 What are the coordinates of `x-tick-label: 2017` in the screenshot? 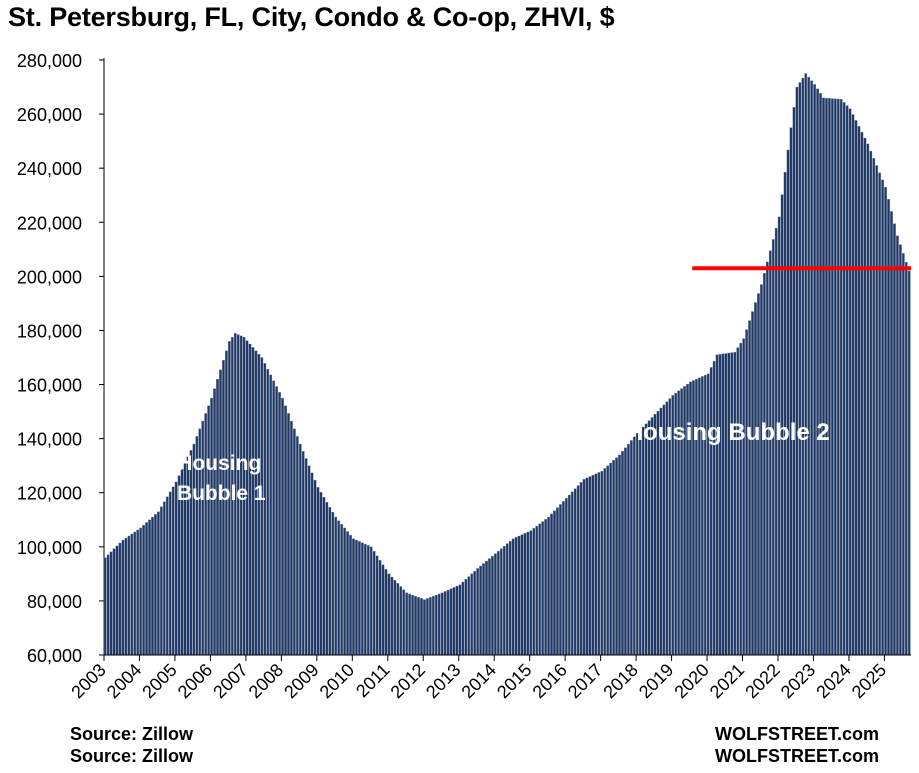 It's located at (585, 681).